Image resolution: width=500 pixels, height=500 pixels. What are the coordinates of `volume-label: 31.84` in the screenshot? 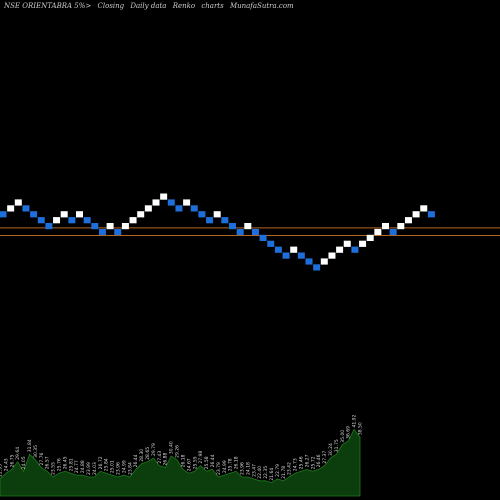 It's located at (30, 445).